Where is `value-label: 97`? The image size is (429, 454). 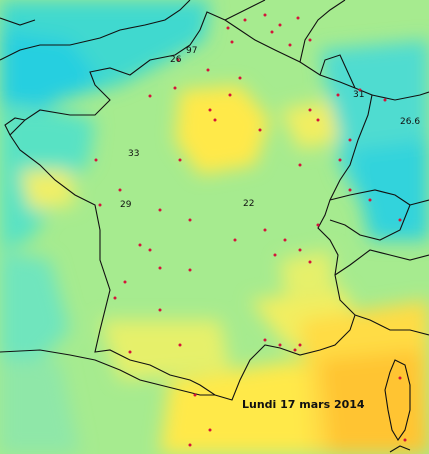
value-label: 97 is located at coordinates (191, 51).